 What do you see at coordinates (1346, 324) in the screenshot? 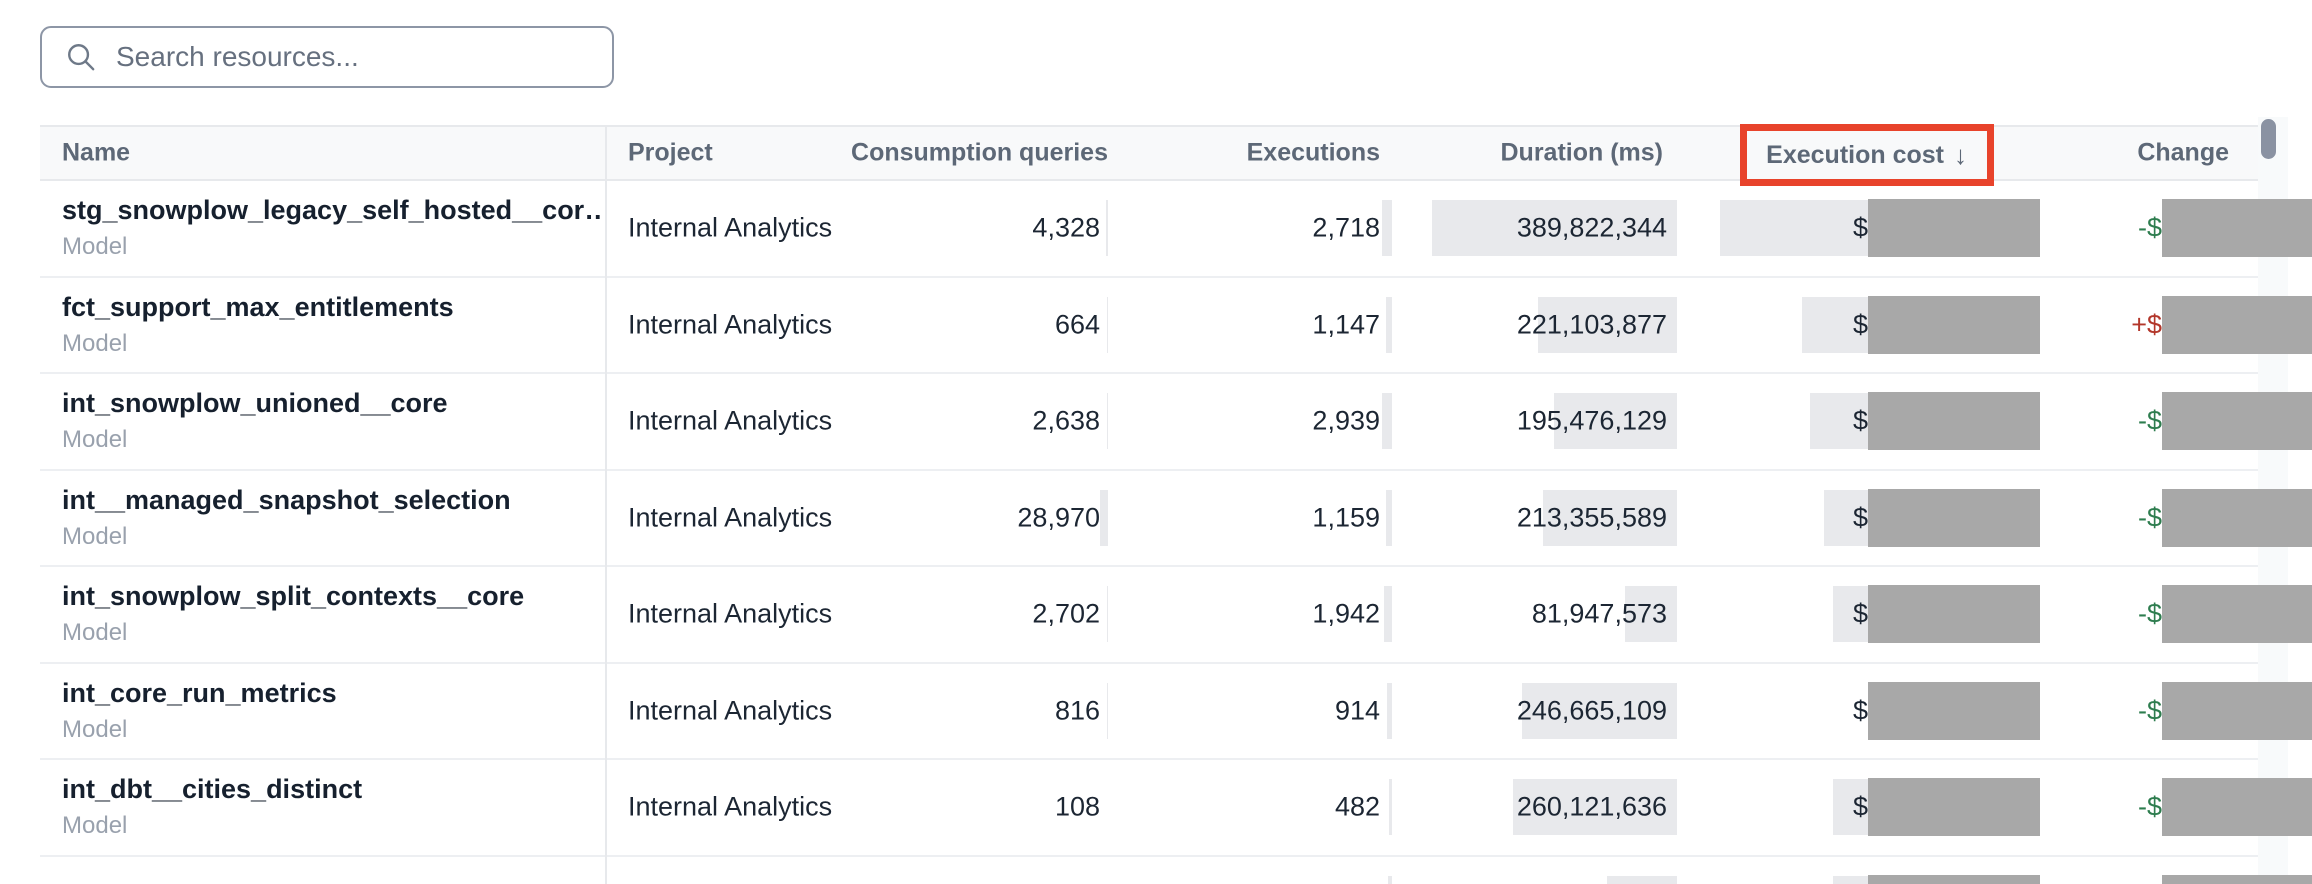
I see `executions-value: 1,147` at bounding box center [1346, 324].